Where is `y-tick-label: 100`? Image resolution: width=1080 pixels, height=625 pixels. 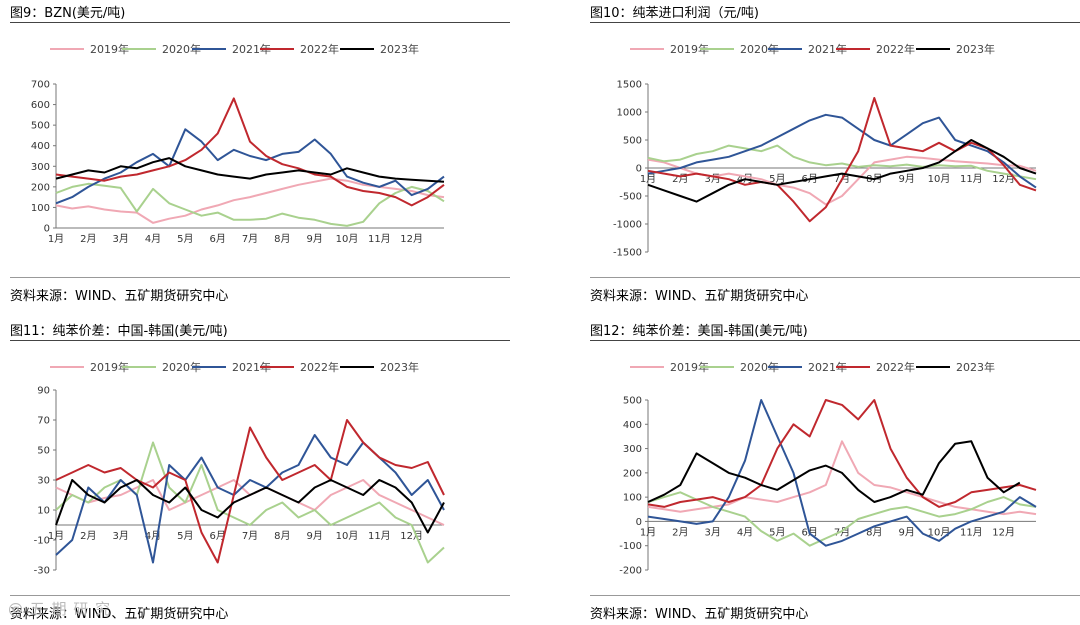
y-tick-label: 100 is located at coordinates (632, 498).